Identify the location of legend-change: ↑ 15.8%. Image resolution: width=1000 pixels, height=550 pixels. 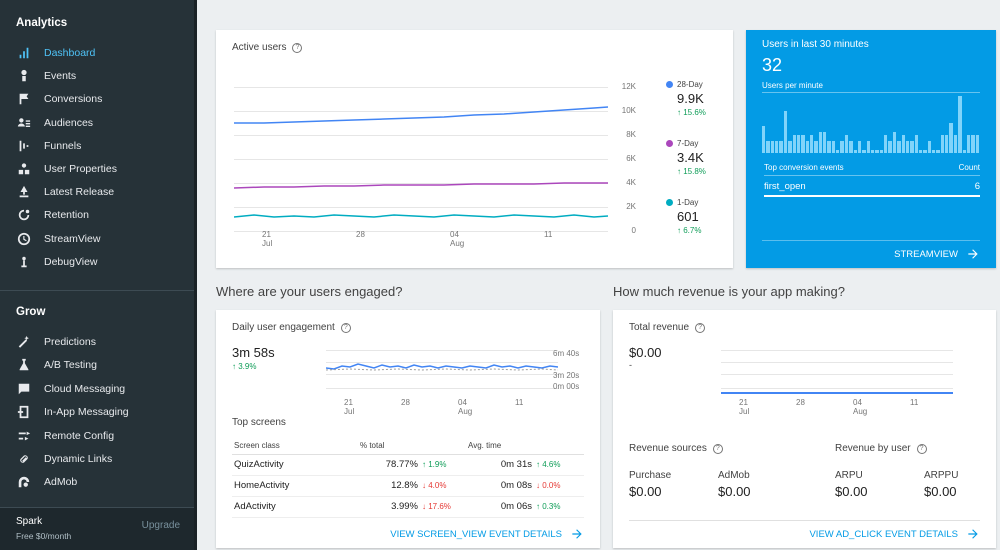
(691, 171).